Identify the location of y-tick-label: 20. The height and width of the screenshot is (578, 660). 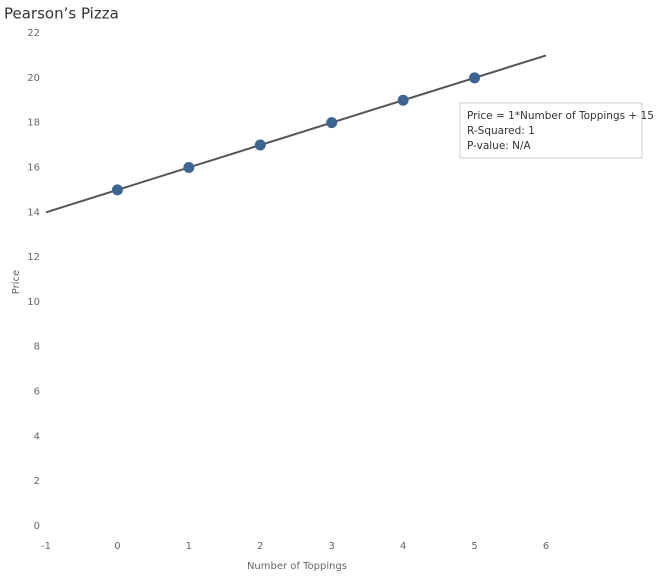
(33, 78).